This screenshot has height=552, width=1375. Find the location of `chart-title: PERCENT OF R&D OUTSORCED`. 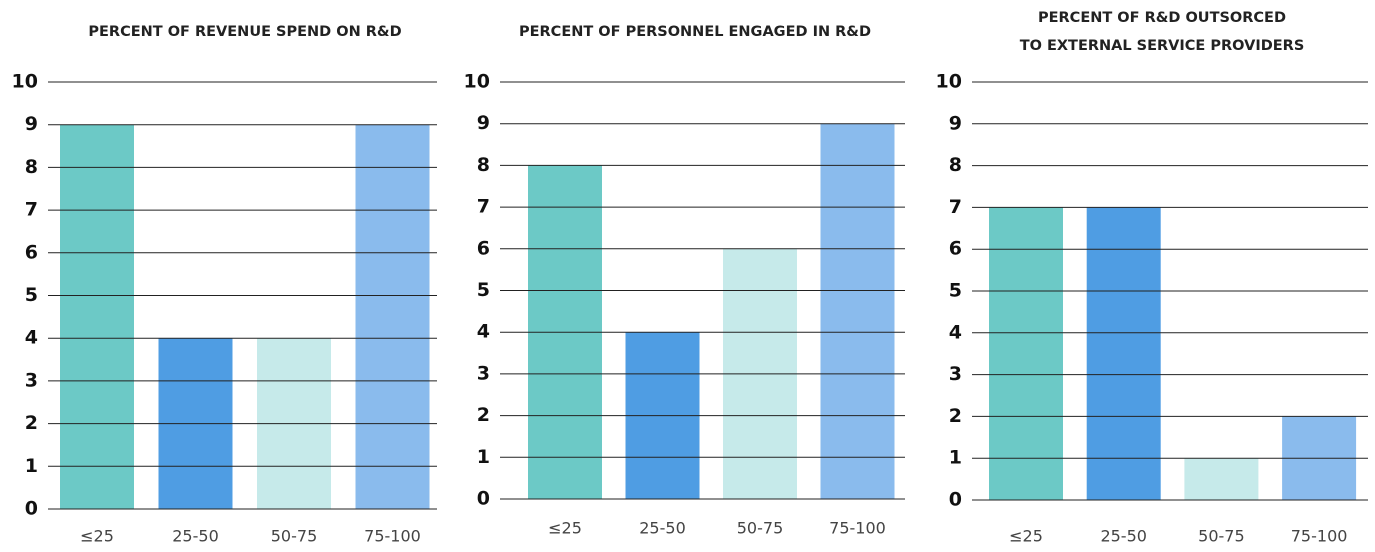

chart-title: PERCENT OF R&D OUTSORCED is located at coordinates (1162, 18).